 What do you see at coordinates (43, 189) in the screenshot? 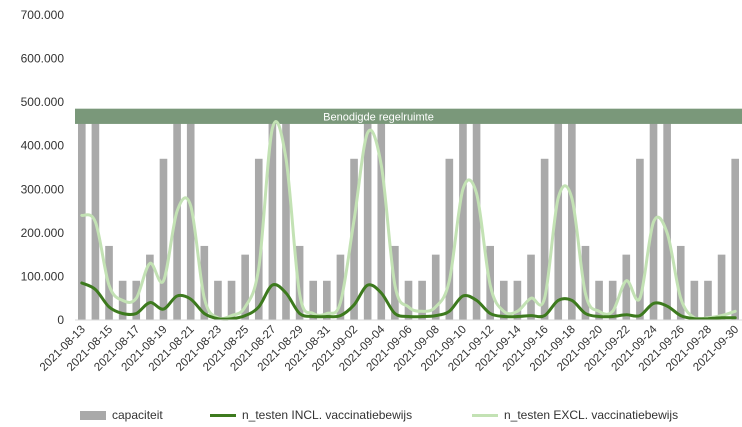
I see `y-tick-label: 300.000` at bounding box center [43, 189].